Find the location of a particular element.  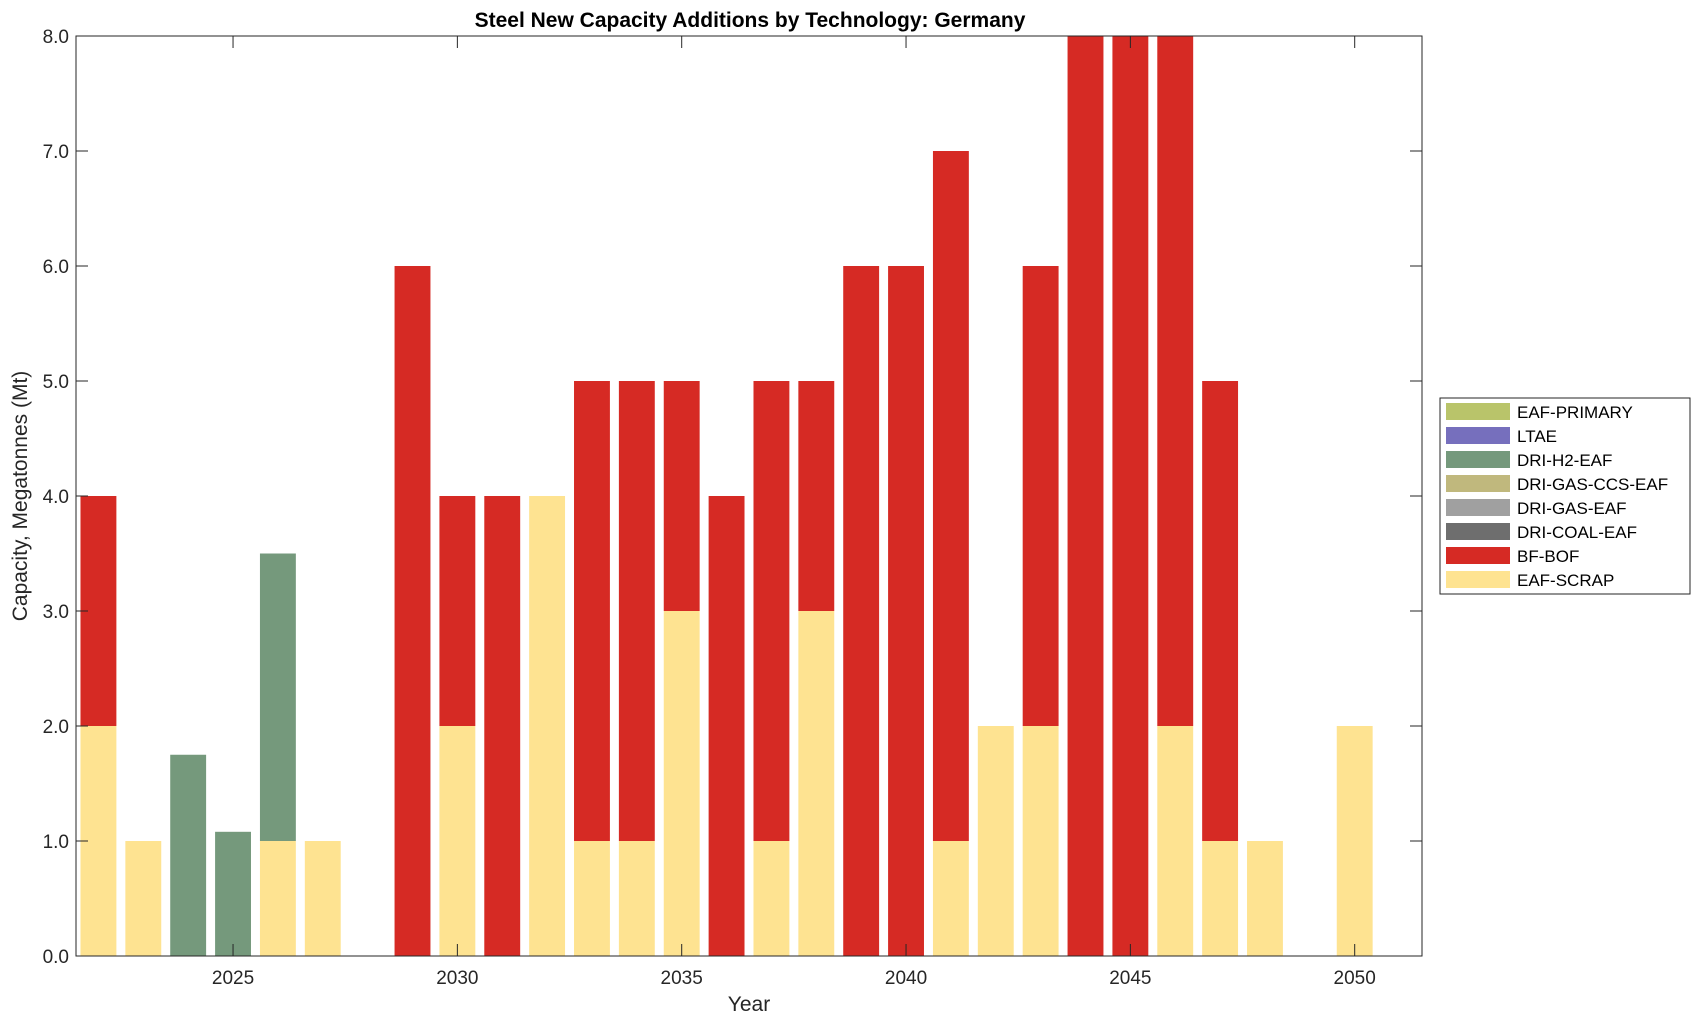

bar-bf-bof-2033 is located at coordinates (592, 611).